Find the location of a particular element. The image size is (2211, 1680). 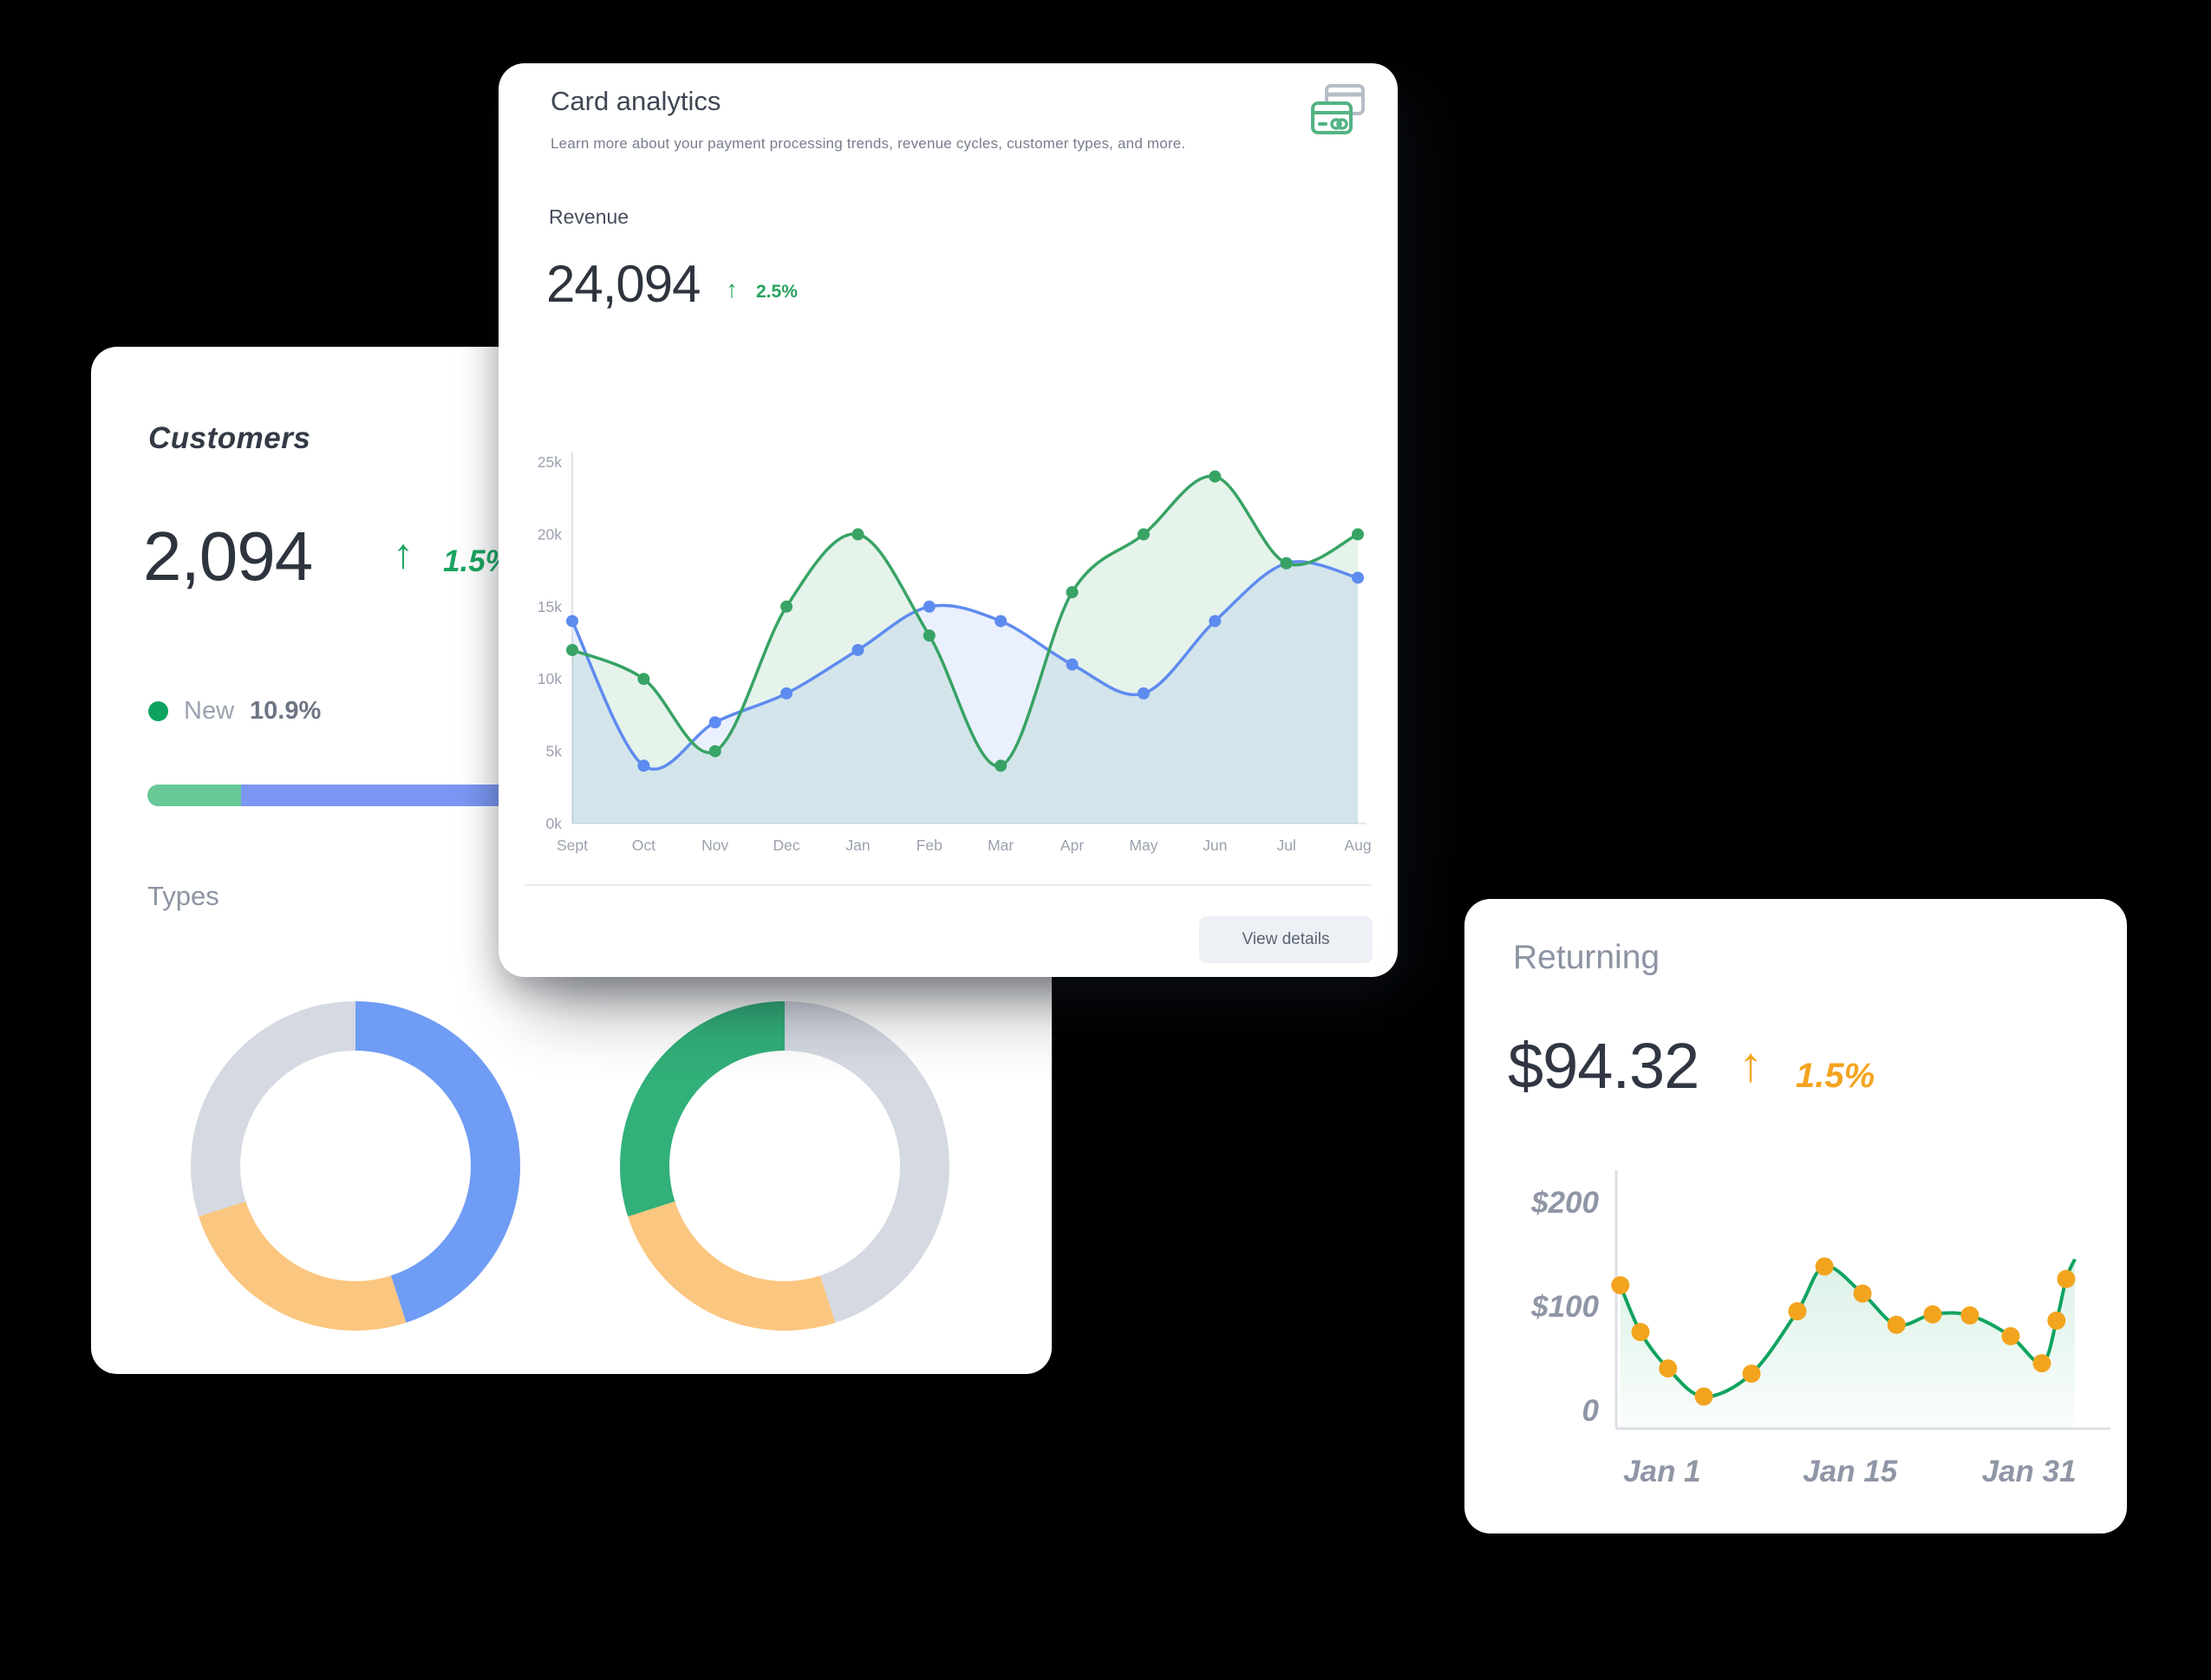

svg-text: 0k is located at coordinates (554, 823).